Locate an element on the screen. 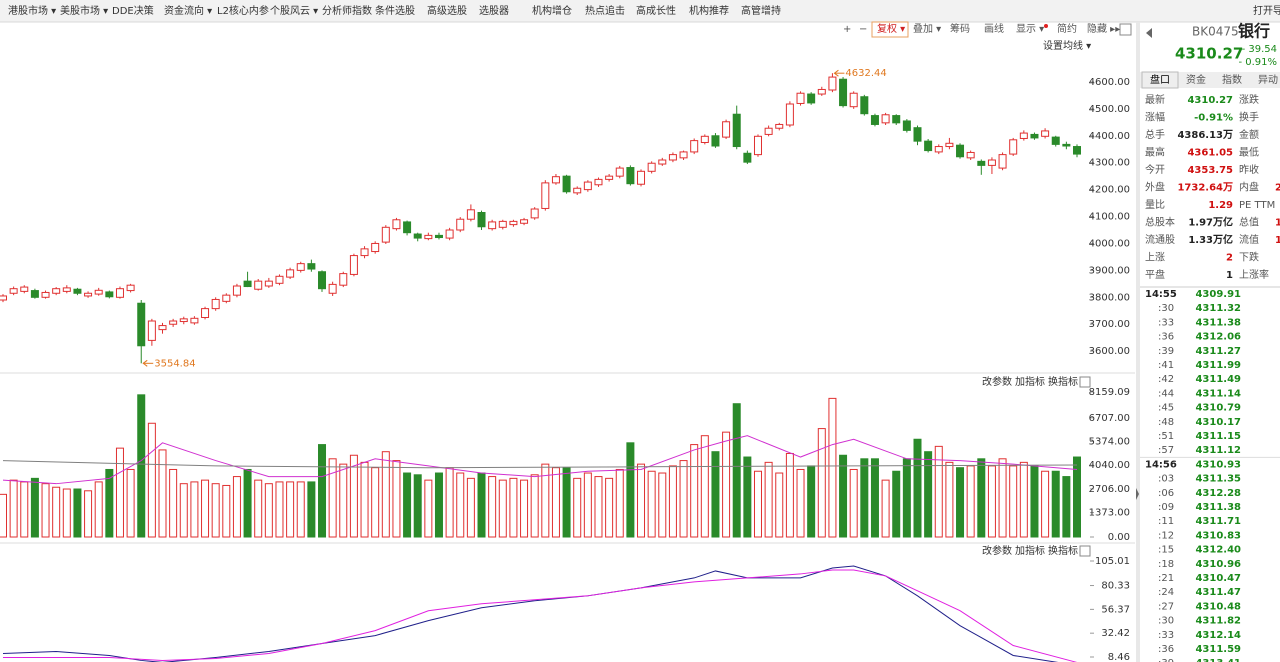 This screenshot has width=1280, height=662. menu-item: 高管增持 is located at coordinates (761, 10).